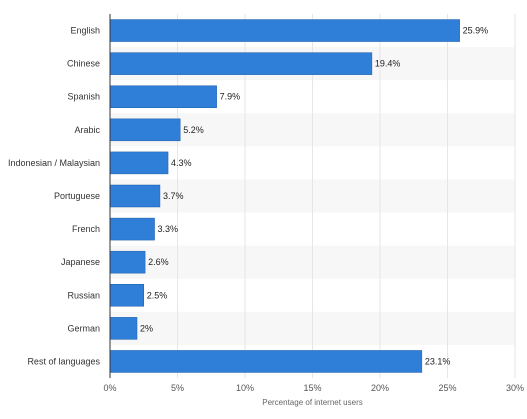 The width and height of the screenshot is (527, 419). Describe the element at coordinates (63, 361) in the screenshot. I see `category-label: Rest of languages` at that location.